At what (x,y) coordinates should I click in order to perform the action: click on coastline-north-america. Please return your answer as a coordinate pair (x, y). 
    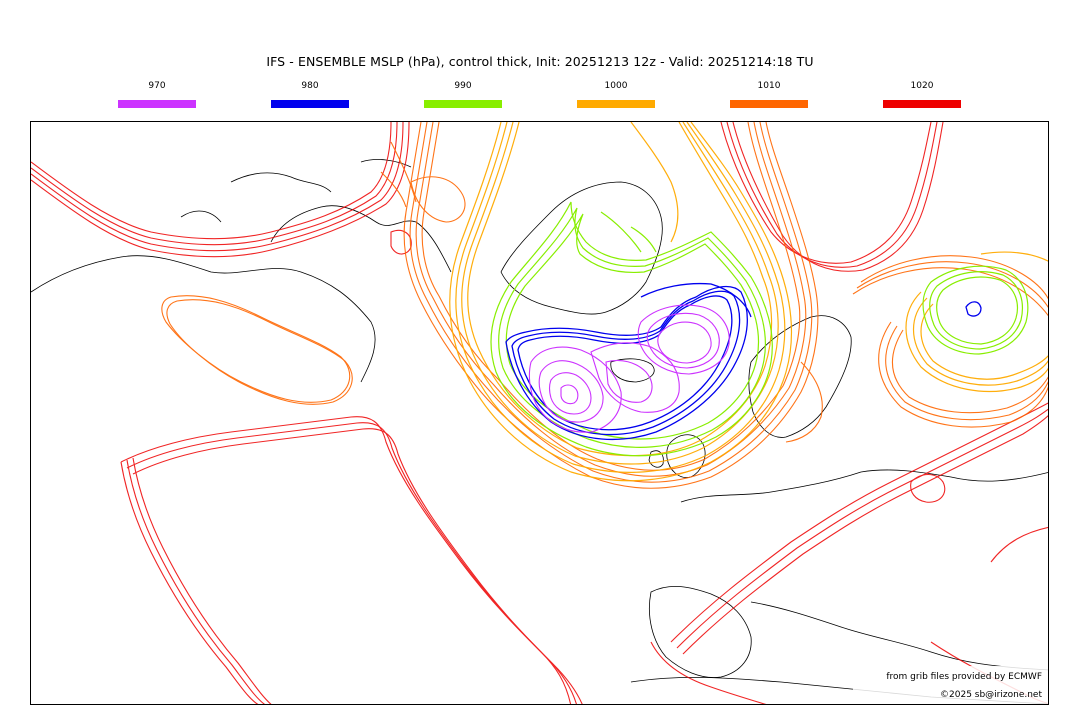
    Looking at the image, I should click on (241, 294).